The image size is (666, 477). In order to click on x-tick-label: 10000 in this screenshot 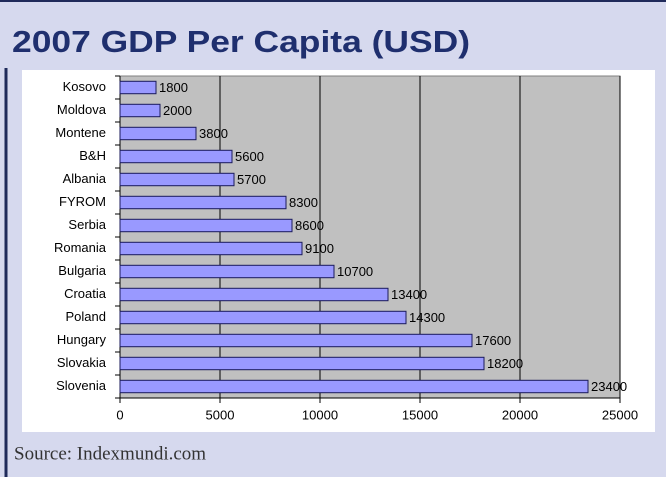, I will do `click(320, 414)`.